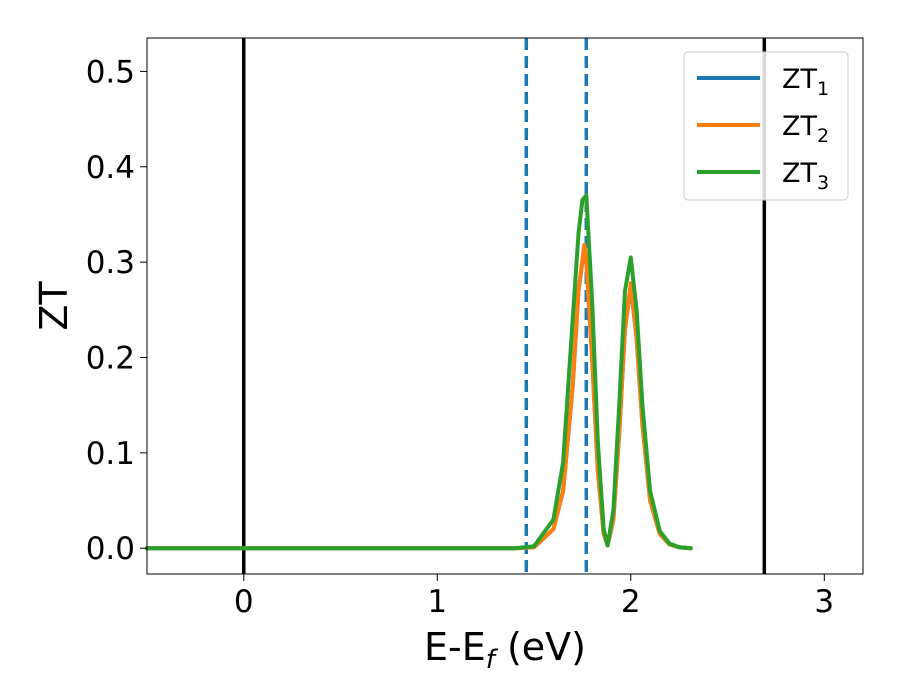 The image size is (900, 700). I want to click on x-tick-label: 1, so click(437, 602).